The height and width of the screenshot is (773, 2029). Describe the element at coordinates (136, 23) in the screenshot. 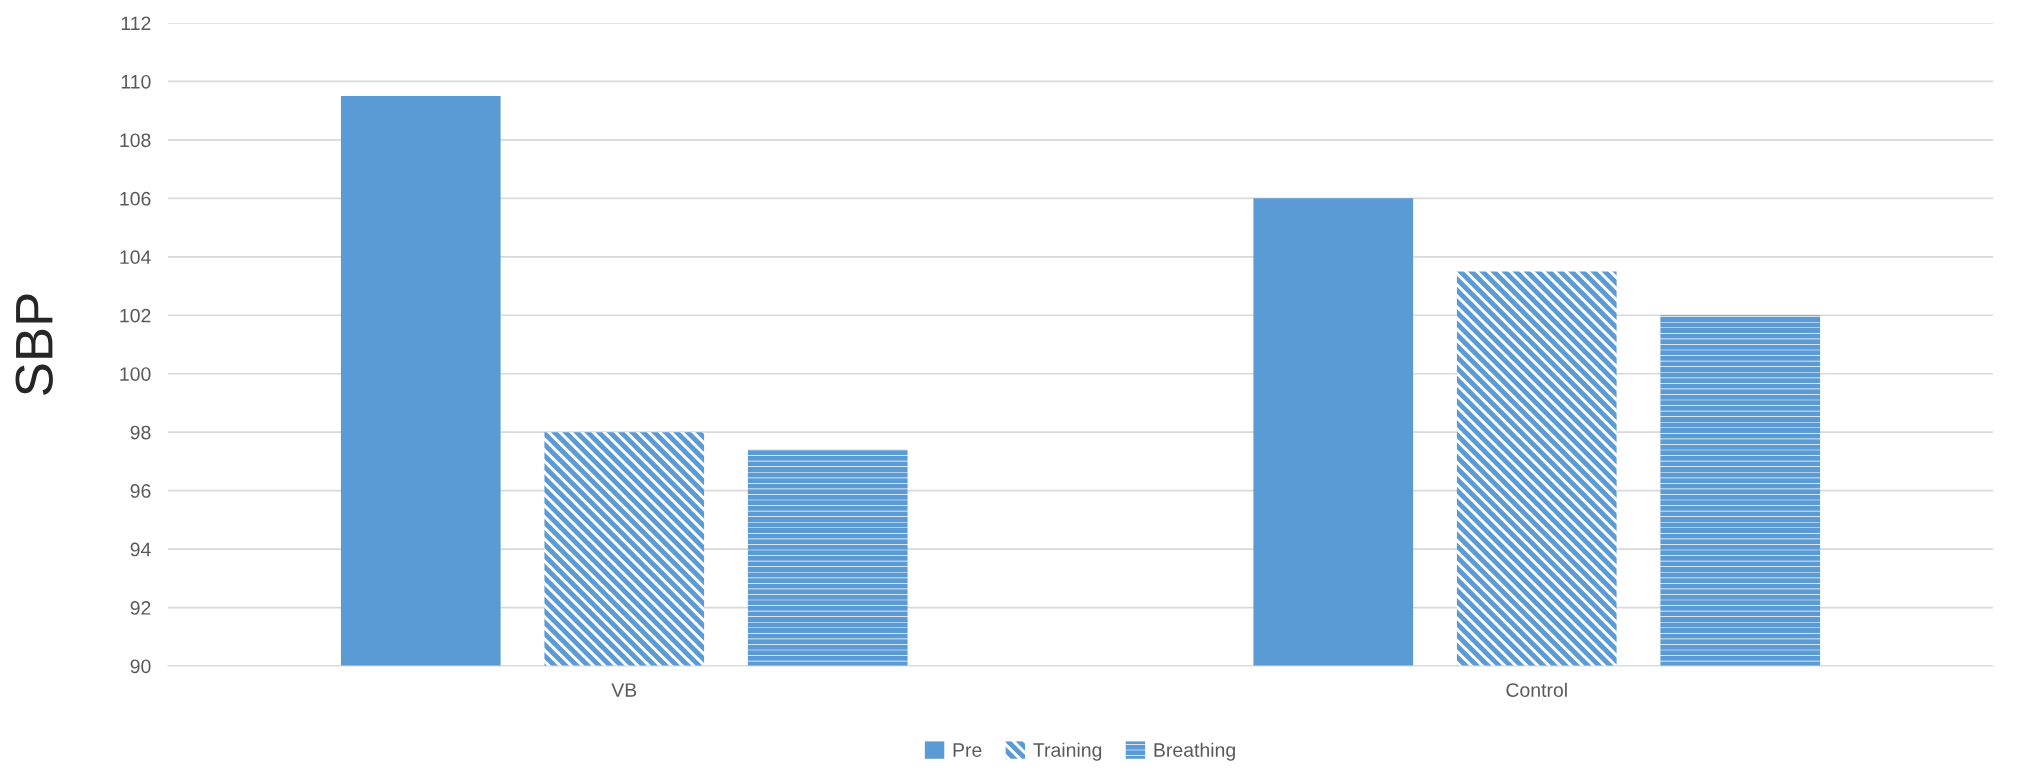

I see `y-tick-label: 112` at that location.